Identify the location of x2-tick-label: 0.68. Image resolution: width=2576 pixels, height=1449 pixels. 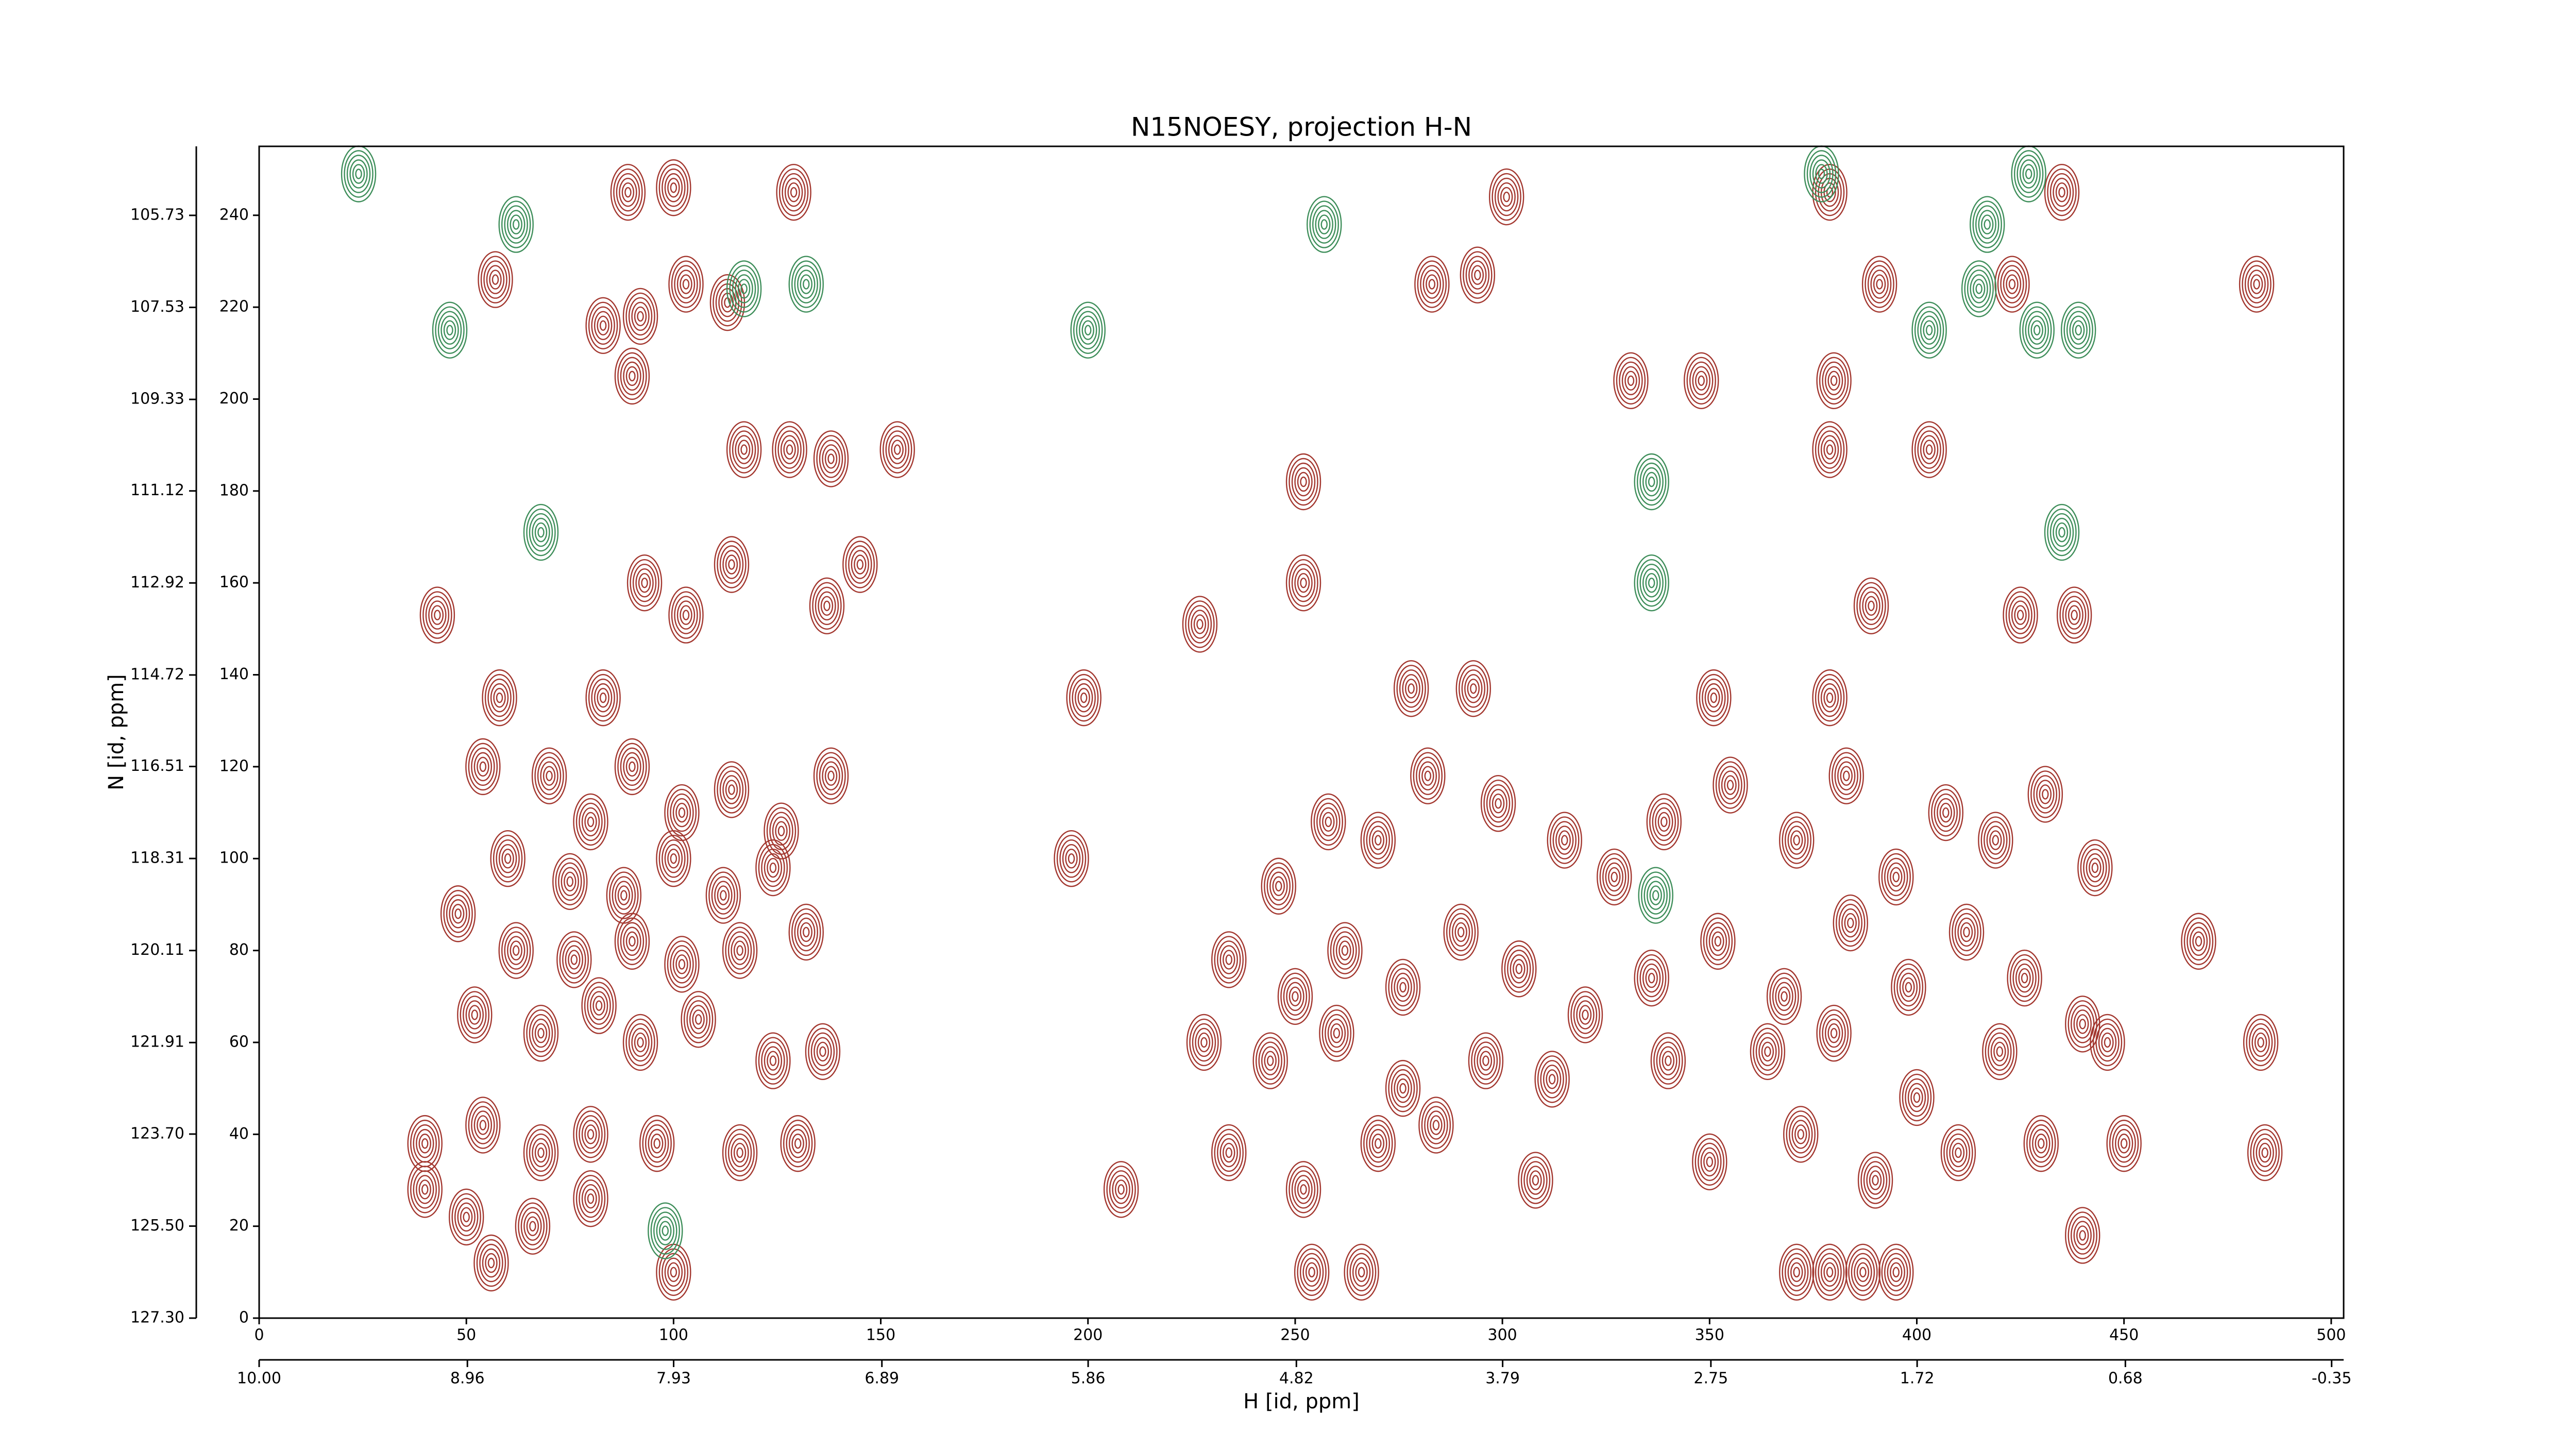
(2125, 1379).